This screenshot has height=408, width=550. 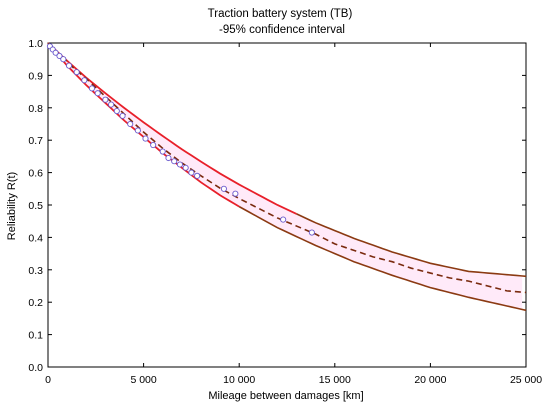 I want to click on x-tick-label: 15 000, so click(x=335, y=380).